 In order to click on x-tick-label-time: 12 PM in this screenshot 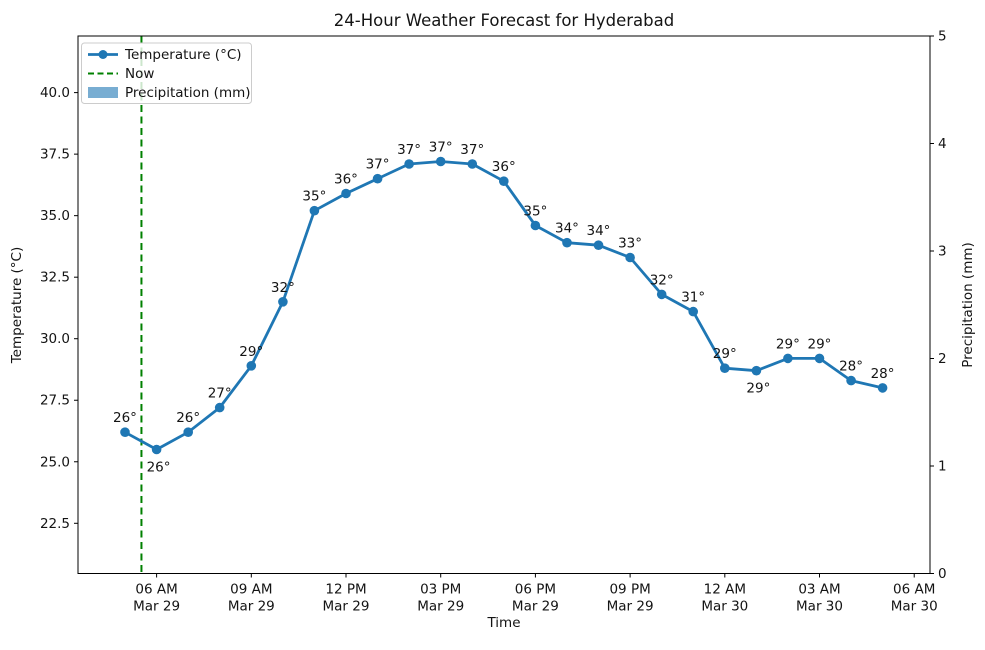, I will do `click(345, 590)`.